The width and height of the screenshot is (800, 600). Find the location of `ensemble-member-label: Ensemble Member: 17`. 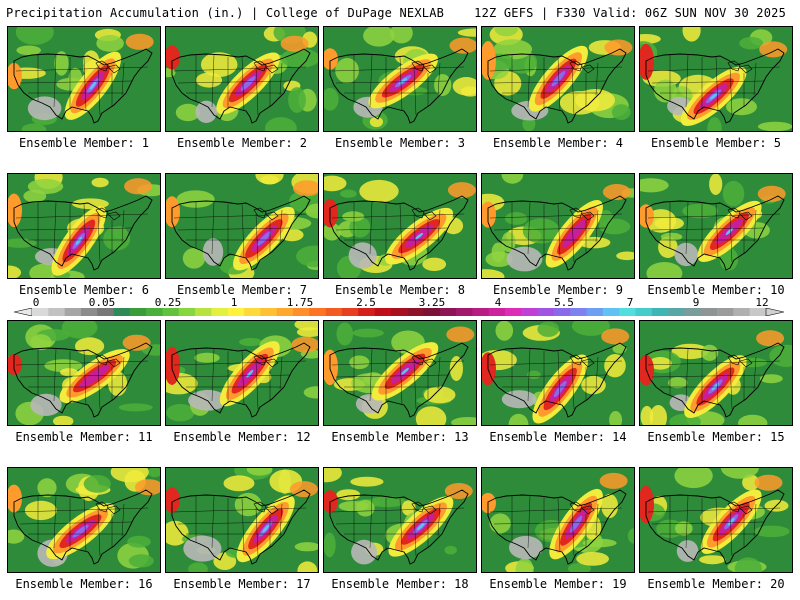

ensemble-member-label: Ensemble Member: 17 is located at coordinates (242, 584).